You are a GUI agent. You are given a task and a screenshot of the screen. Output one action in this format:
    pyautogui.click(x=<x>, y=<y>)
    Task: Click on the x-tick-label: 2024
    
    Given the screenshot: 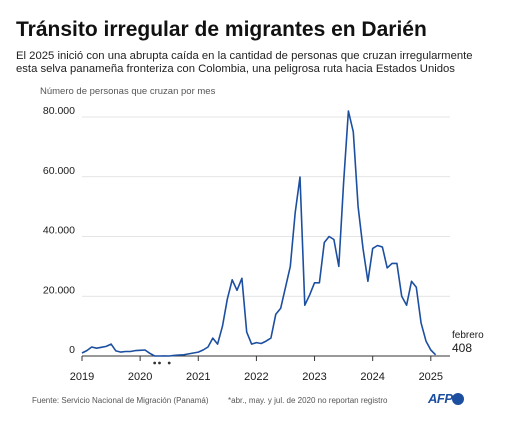 What is the action you would take?
    pyautogui.click(x=372, y=377)
    